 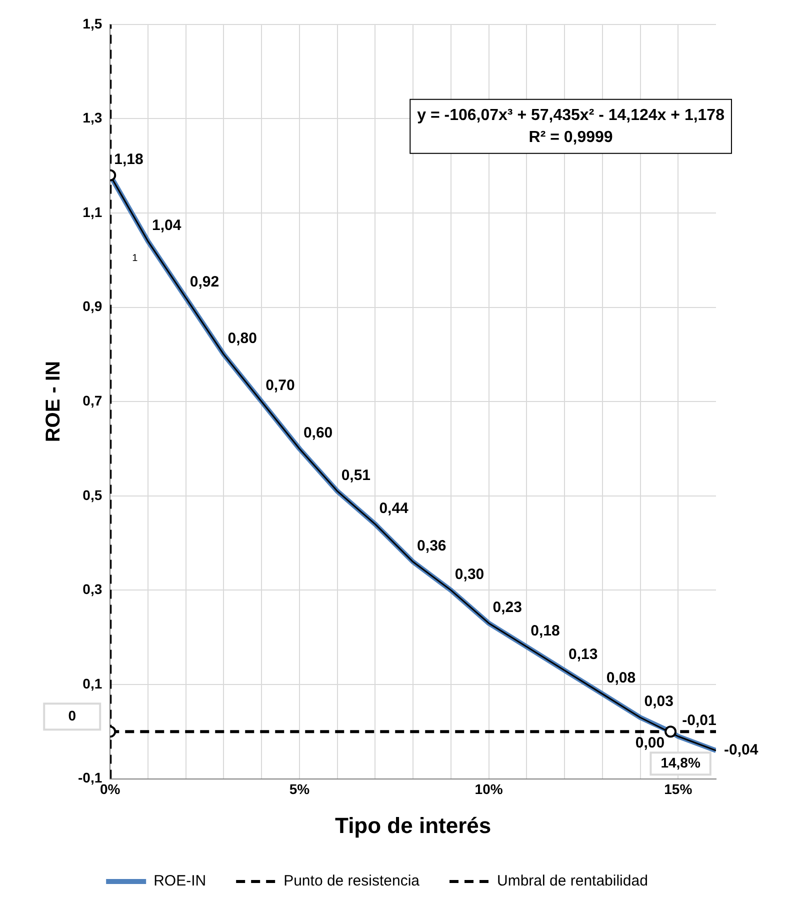 I want to click on x-tick-label: 10%, so click(x=489, y=789).